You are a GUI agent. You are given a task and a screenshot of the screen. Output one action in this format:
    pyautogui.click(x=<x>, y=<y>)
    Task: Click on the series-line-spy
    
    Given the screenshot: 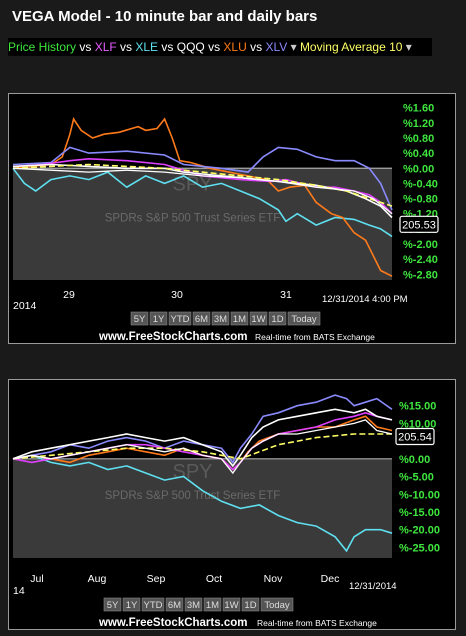 What is the action you would take?
    pyautogui.click(x=202, y=191)
    